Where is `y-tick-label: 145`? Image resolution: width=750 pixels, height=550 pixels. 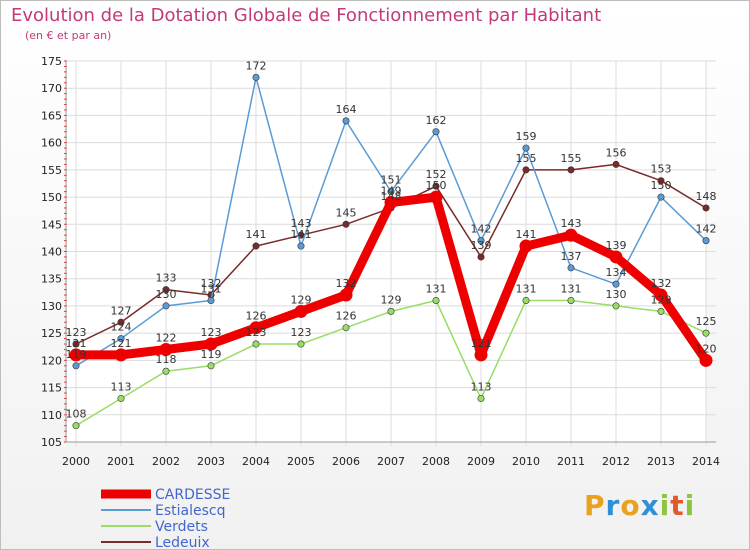 y-tick-label: 145 is located at coordinates (51, 224).